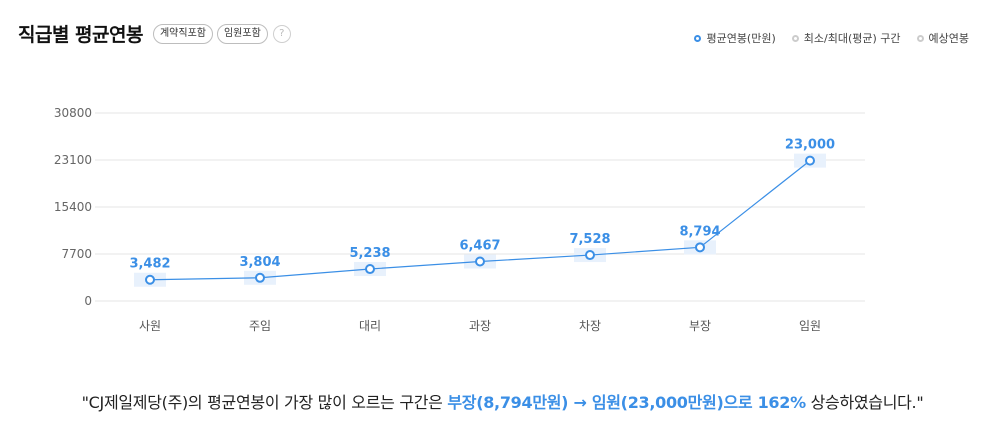  Describe the element at coordinates (810, 145) in the screenshot. I see `data-label: 23,000` at that location.